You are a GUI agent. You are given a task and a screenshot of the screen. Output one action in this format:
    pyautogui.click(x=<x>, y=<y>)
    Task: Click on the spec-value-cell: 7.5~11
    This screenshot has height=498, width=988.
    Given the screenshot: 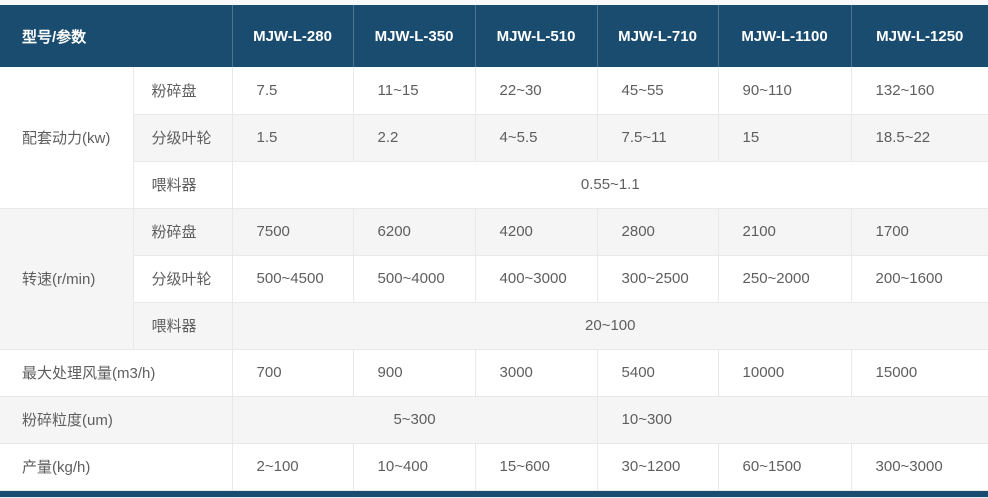 What is the action you would take?
    pyautogui.click(x=658, y=138)
    